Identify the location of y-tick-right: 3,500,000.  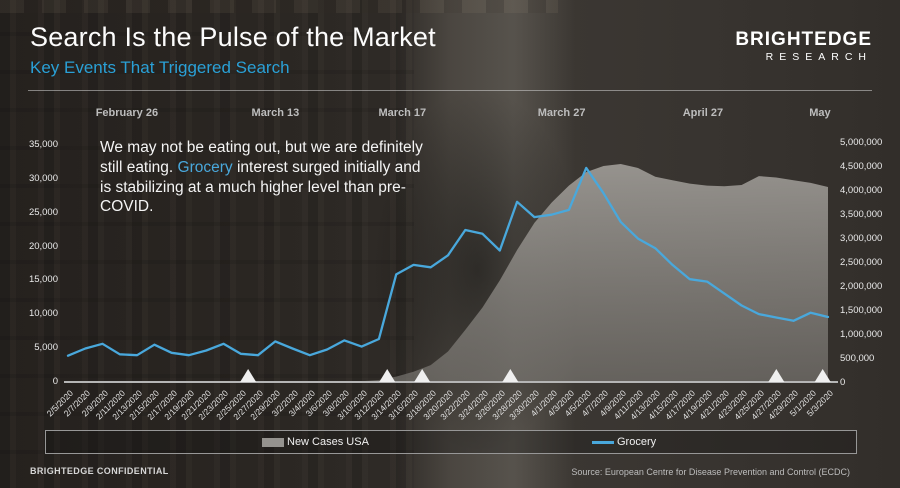
(861, 214).